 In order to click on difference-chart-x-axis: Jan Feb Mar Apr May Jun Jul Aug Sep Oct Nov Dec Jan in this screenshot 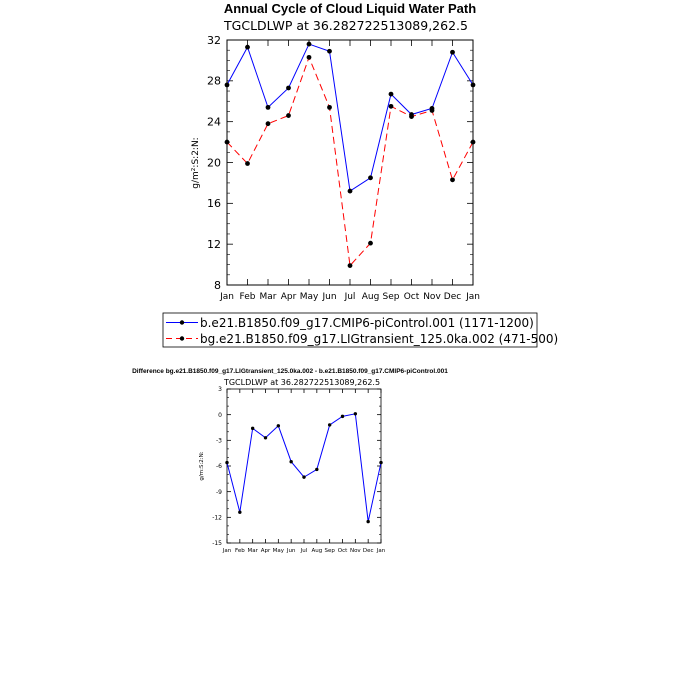, I will do `click(304, 471)`.